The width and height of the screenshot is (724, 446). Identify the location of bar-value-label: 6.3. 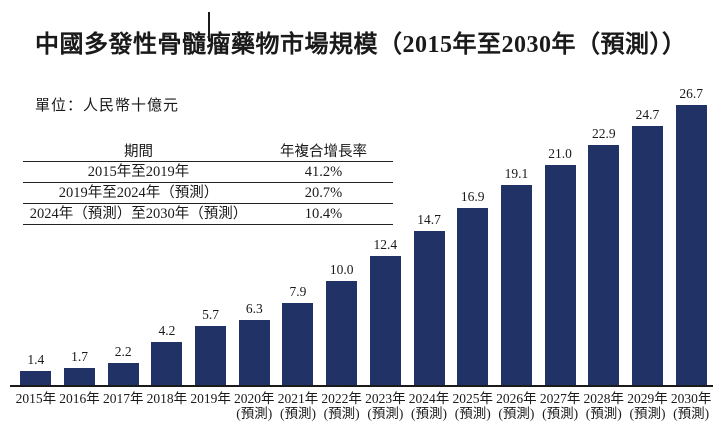
(254, 308).